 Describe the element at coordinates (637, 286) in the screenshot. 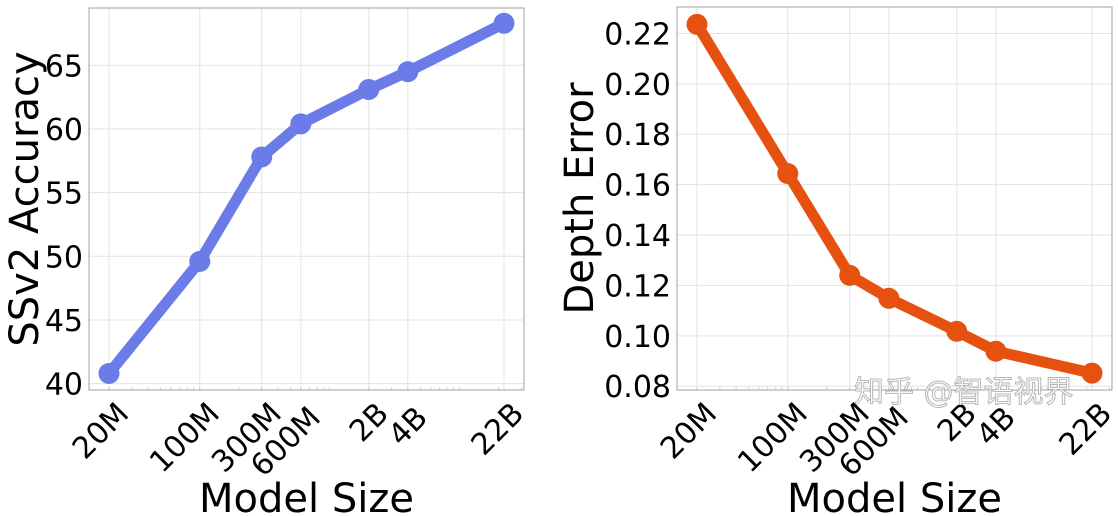

I see `y-tick-label: 0.12` at that location.